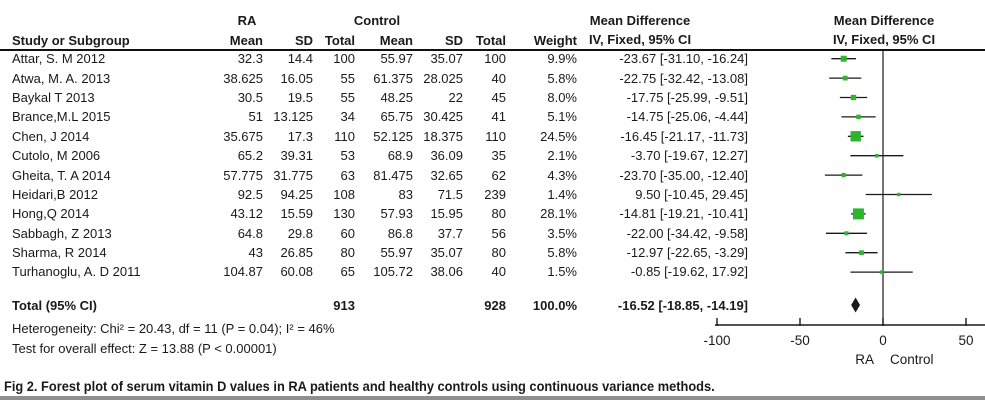  I want to click on control-sd: 36.09, so click(446, 156).